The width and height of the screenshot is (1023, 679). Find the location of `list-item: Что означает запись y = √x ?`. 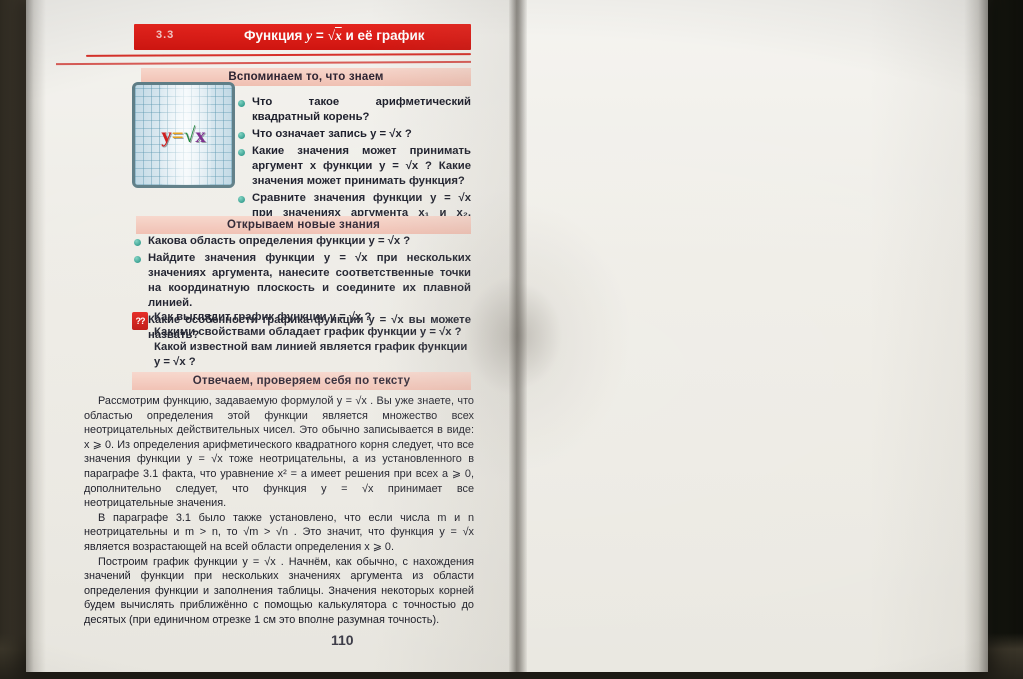

list-item: Что означает запись y = √x ? is located at coordinates (354, 134).